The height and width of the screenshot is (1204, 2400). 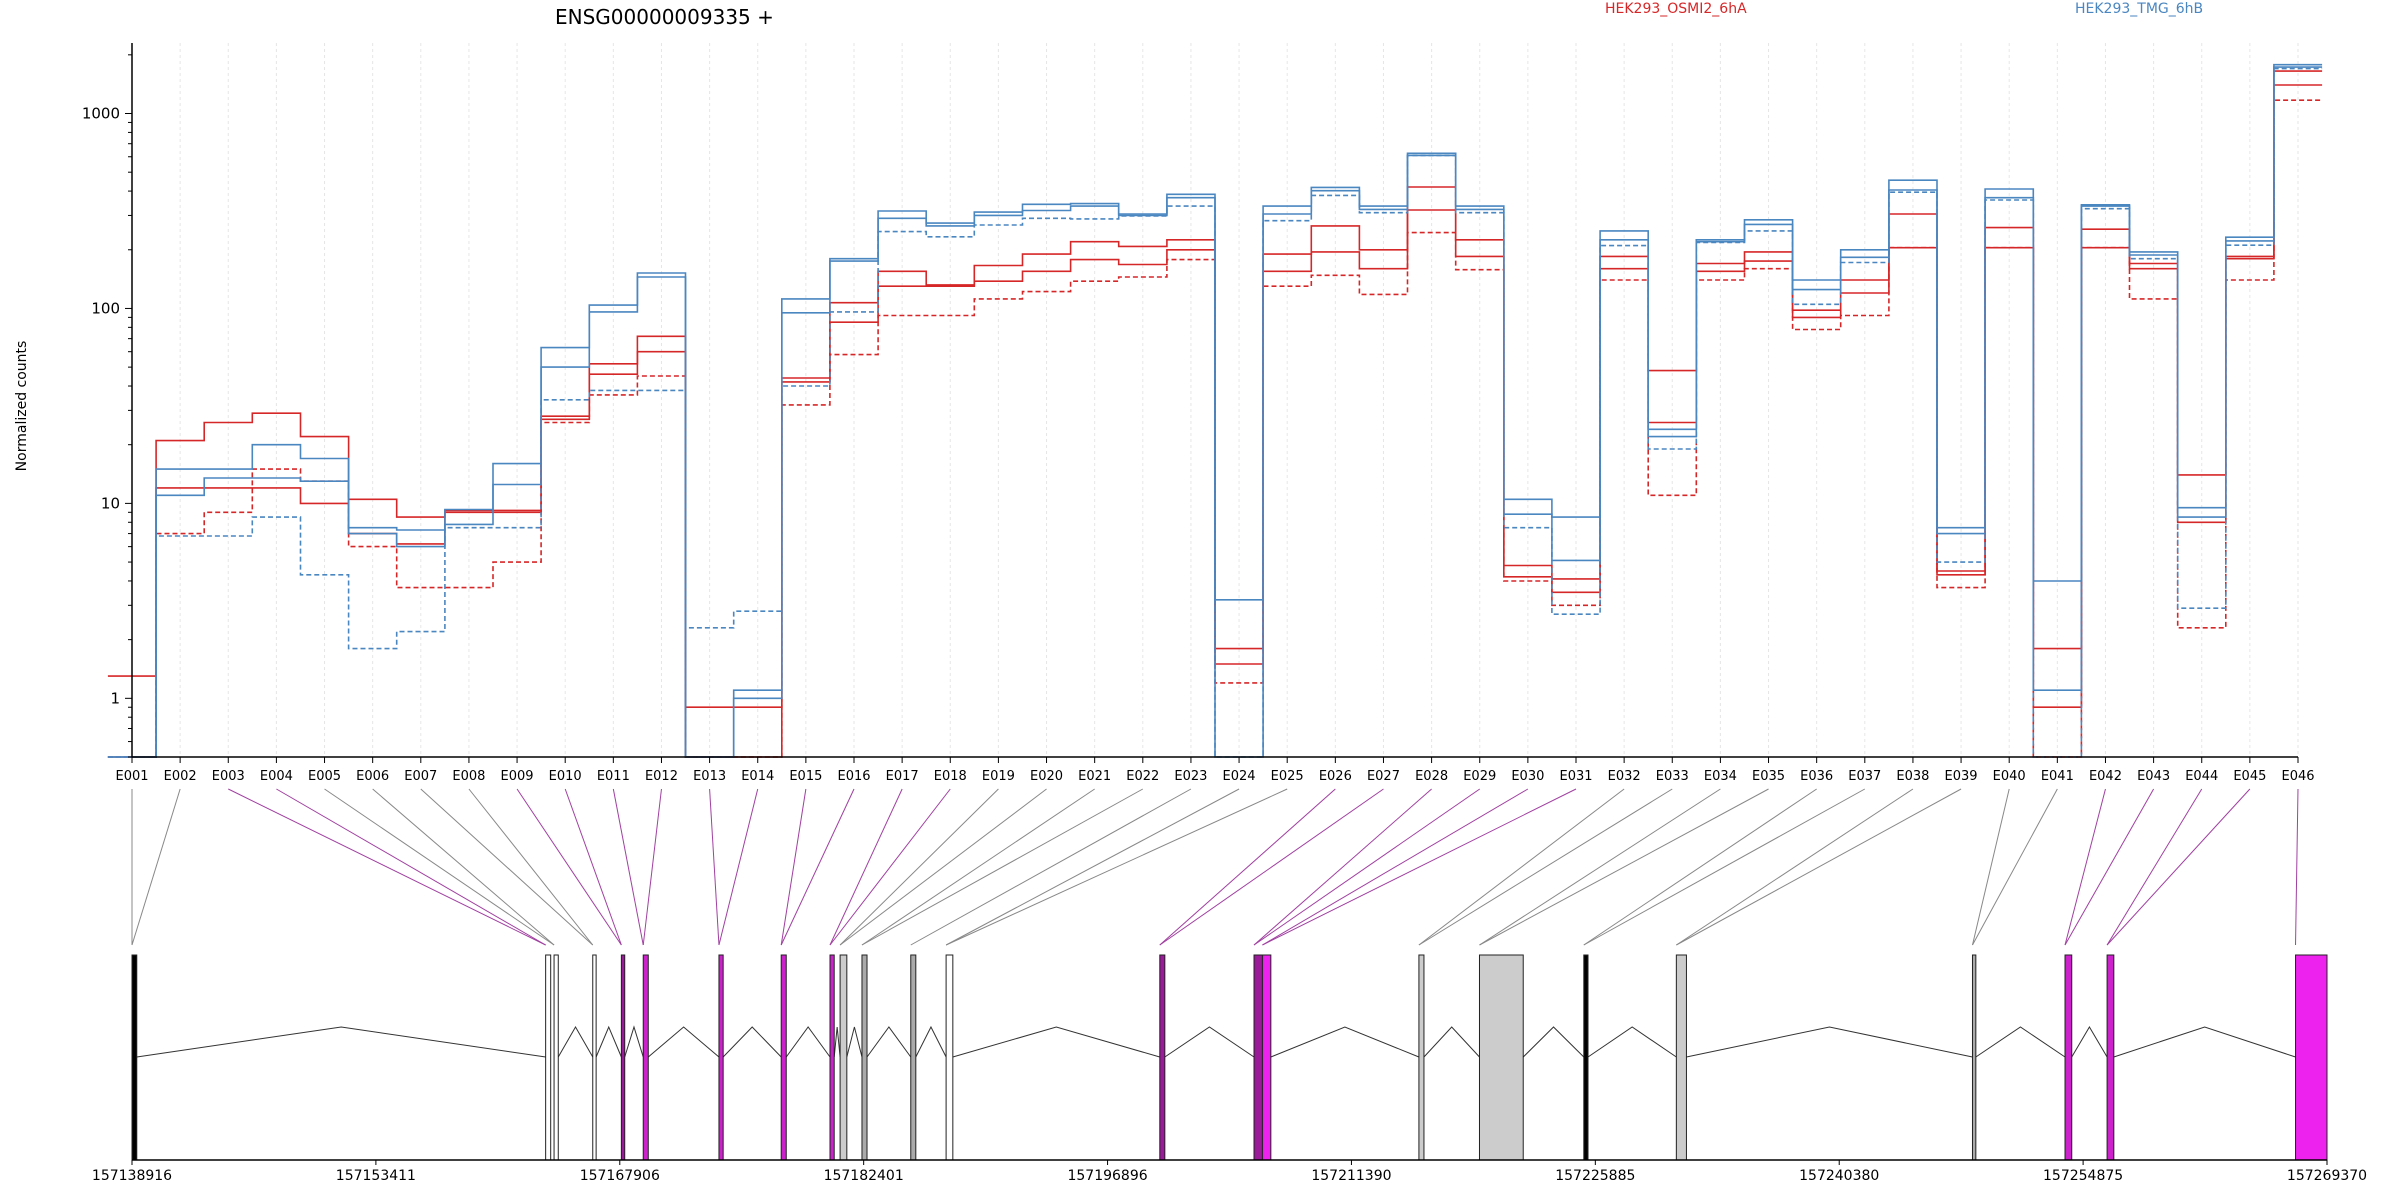 I want to click on x-tick-label: E030, so click(x=1527, y=776).